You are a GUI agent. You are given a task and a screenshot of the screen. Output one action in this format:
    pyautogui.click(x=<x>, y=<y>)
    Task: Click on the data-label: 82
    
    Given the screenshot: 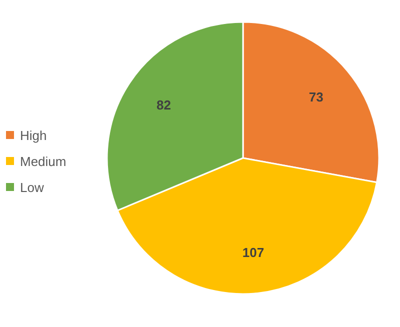 What is the action you would take?
    pyautogui.click(x=163, y=105)
    